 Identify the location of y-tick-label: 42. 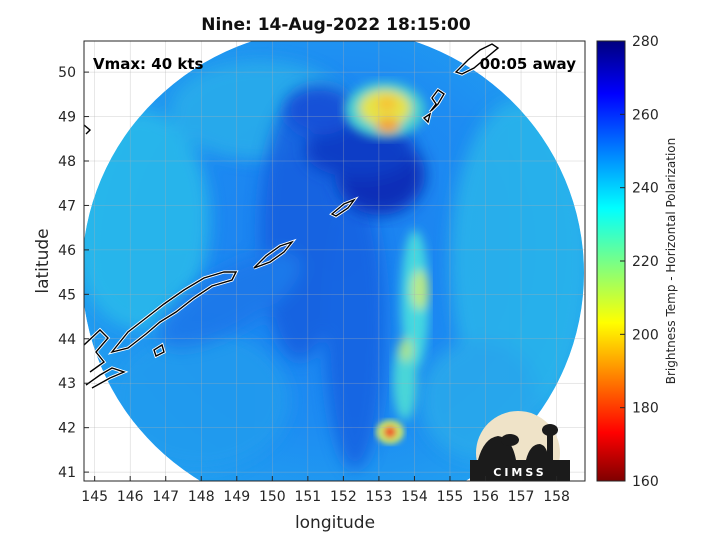
(67, 429).